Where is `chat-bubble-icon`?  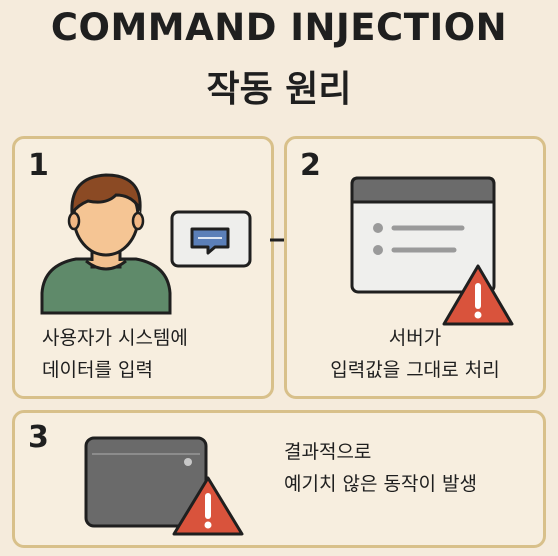
chat-bubble-icon is located at coordinates (211, 239).